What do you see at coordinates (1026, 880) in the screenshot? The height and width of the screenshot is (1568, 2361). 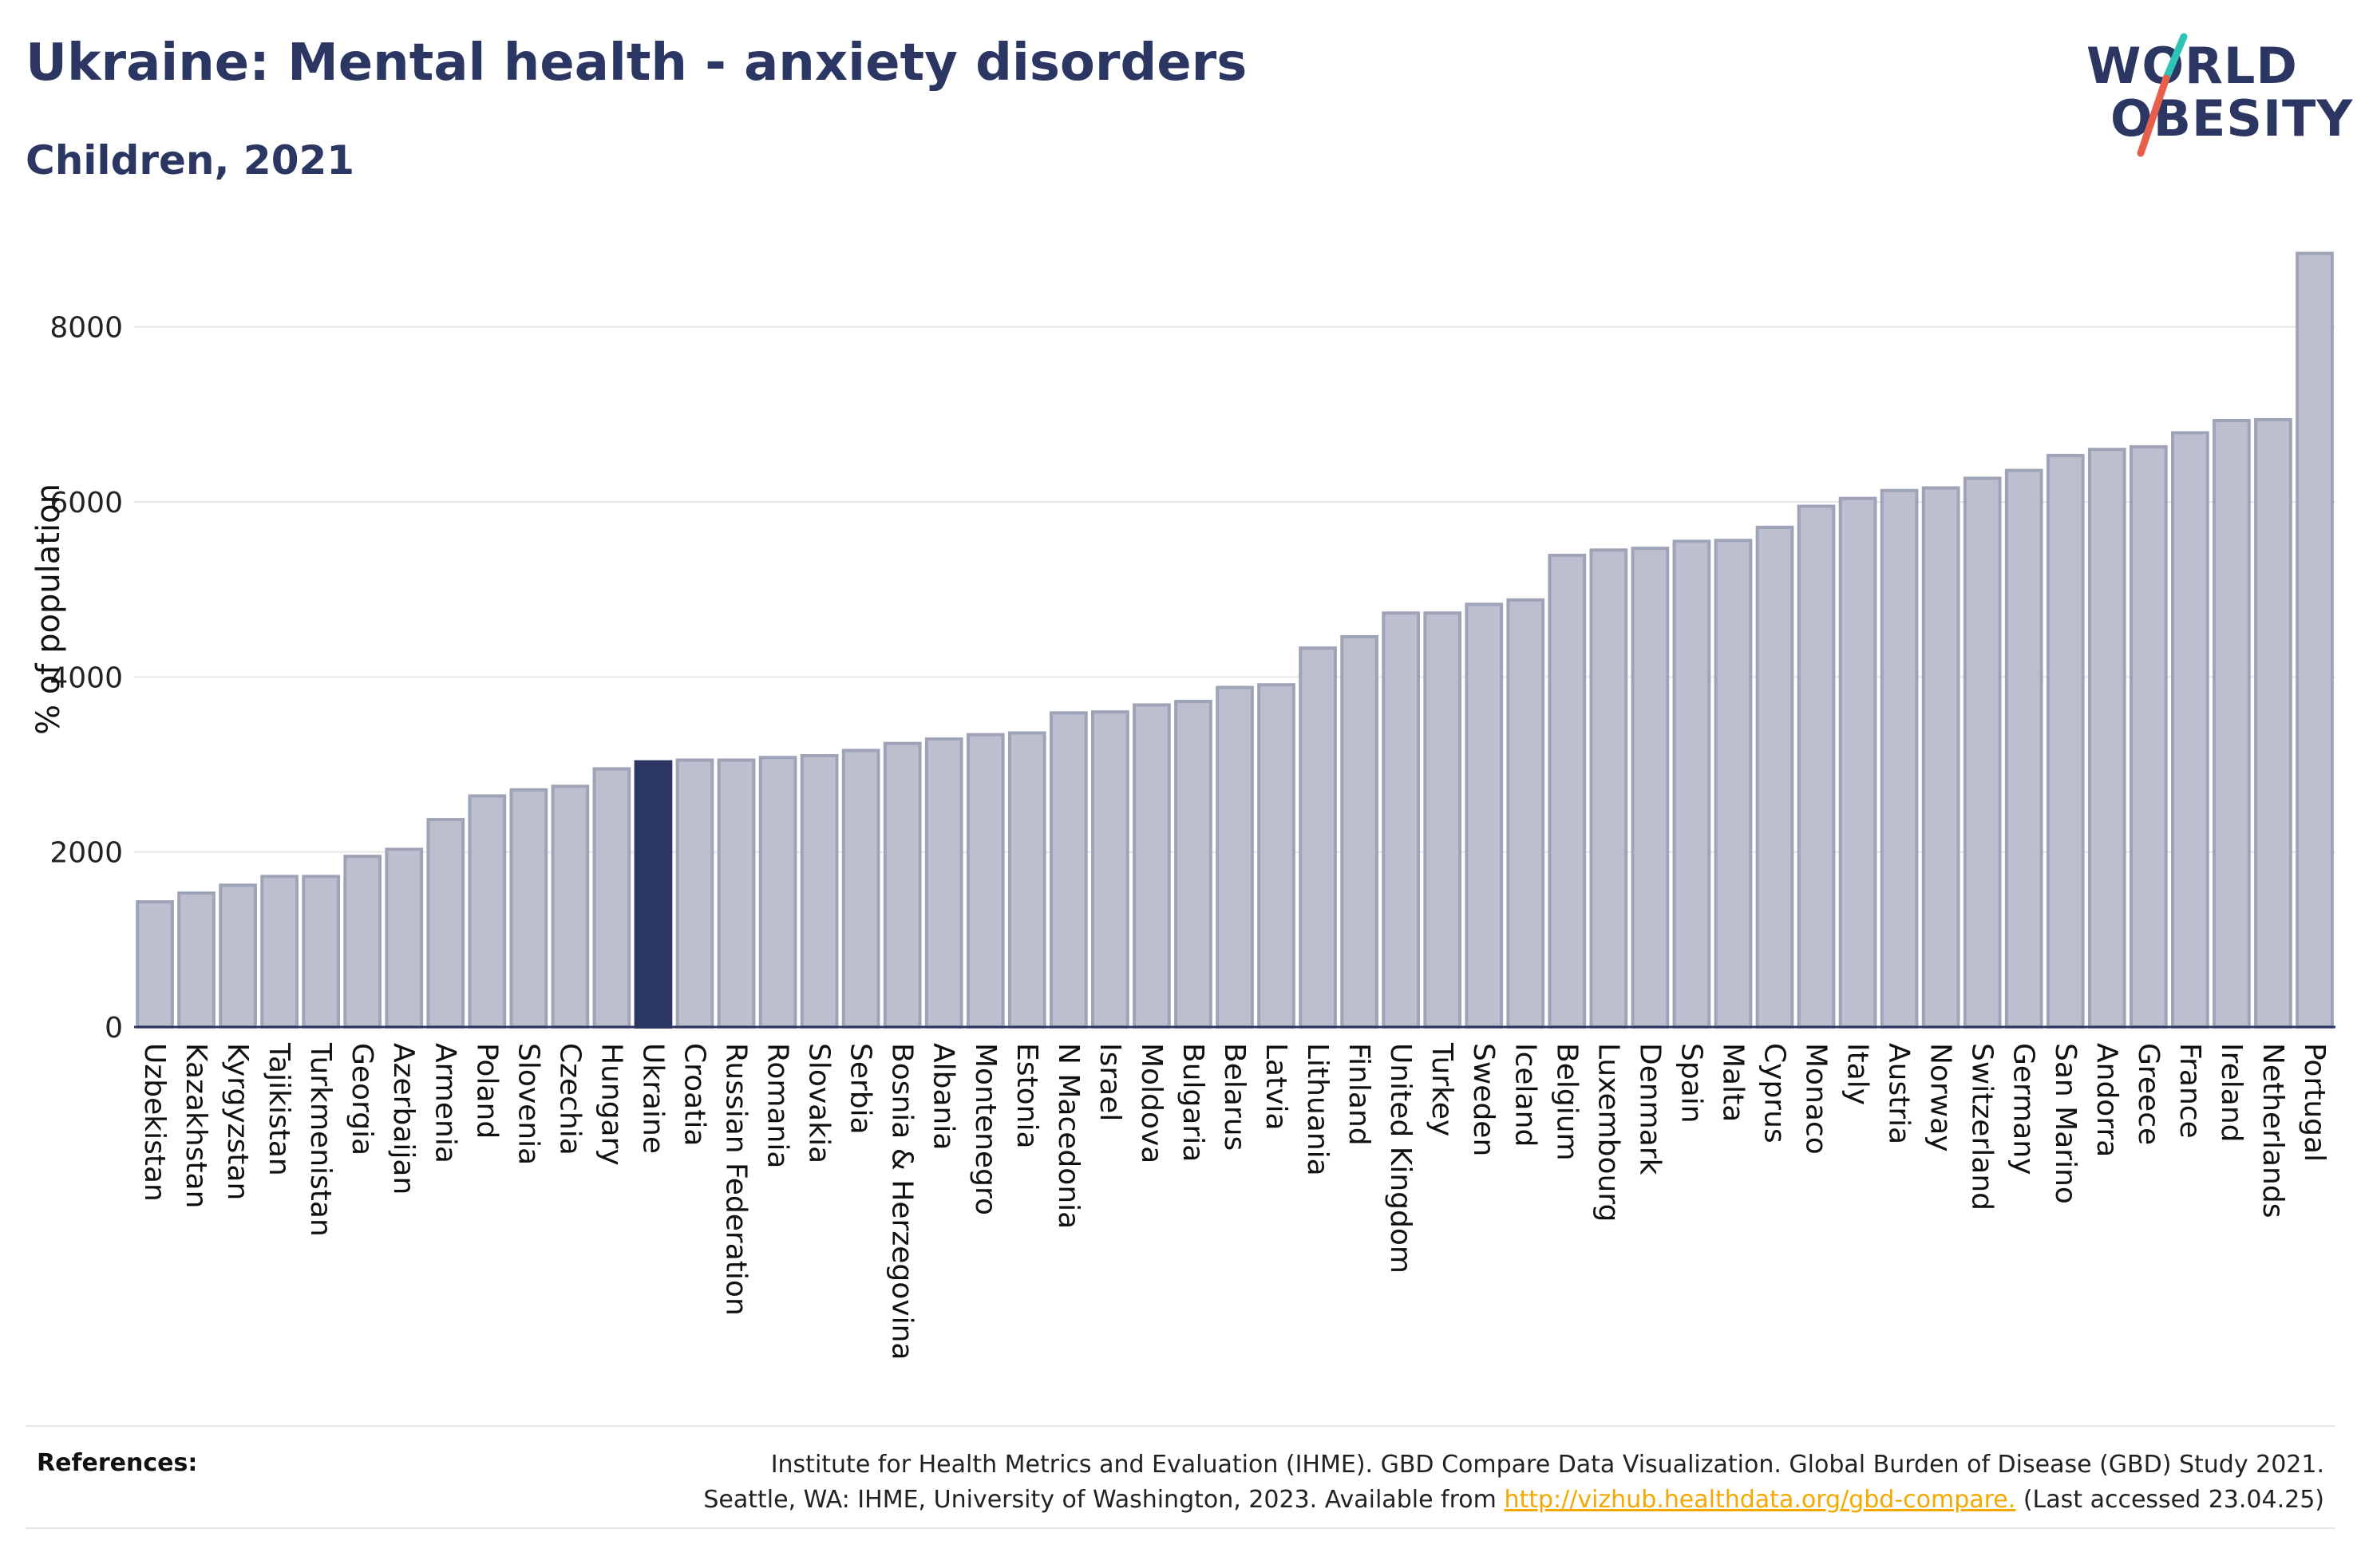 I see `bar-estonia` at bounding box center [1026, 880].